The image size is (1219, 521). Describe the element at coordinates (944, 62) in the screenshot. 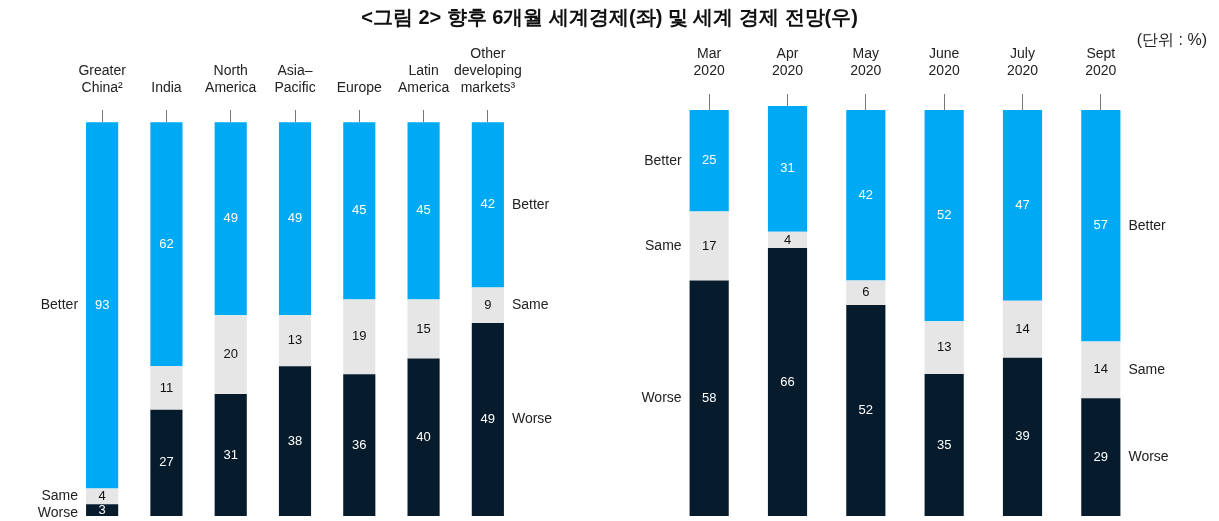

I see `x-tick-label: June 2020` at that location.